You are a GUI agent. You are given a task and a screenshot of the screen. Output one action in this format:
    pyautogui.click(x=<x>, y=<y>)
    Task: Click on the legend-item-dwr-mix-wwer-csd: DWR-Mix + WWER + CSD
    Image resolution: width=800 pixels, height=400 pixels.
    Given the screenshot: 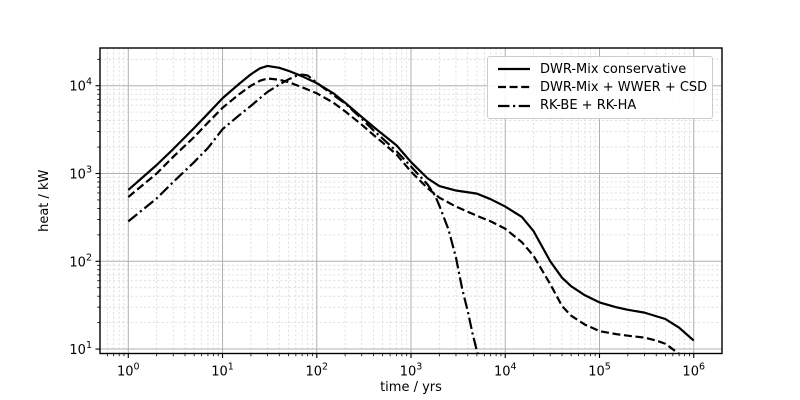 What is the action you would take?
    pyautogui.click(x=602, y=87)
    